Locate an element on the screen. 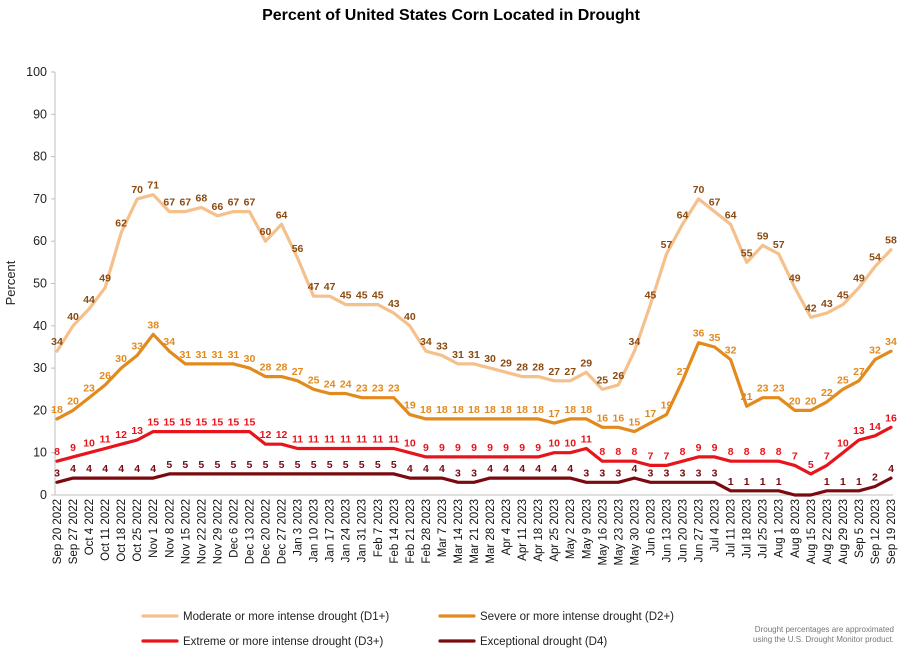 Image resolution: width=903 pixels, height=657 pixels. x-tick-label: Jan 17 2023 is located at coordinates (331, 530).